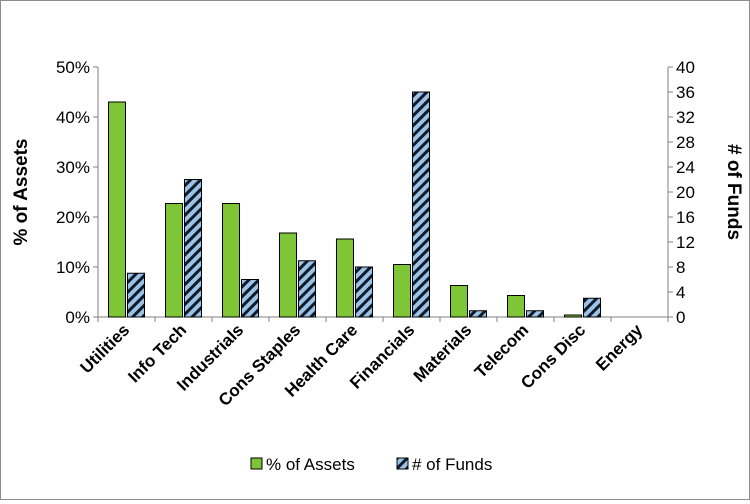 The height and width of the screenshot is (504, 750). I want to click on x-category-label: Materials, so click(443, 353).